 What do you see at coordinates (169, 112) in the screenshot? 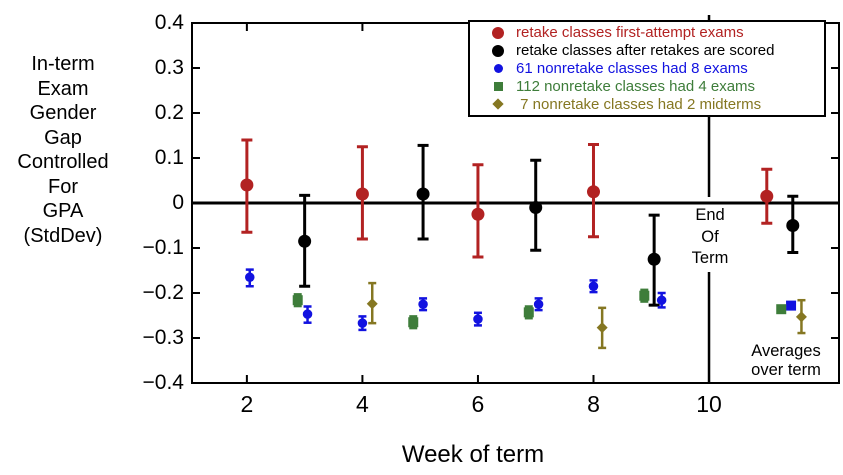
I see `y-tick-label: 0.2` at bounding box center [169, 112].